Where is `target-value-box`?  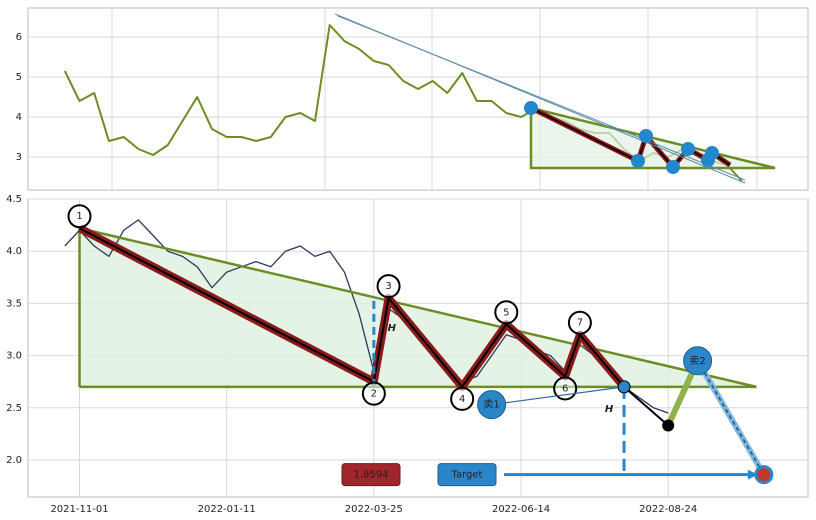 target-value-box is located at coordinates (371, 475).